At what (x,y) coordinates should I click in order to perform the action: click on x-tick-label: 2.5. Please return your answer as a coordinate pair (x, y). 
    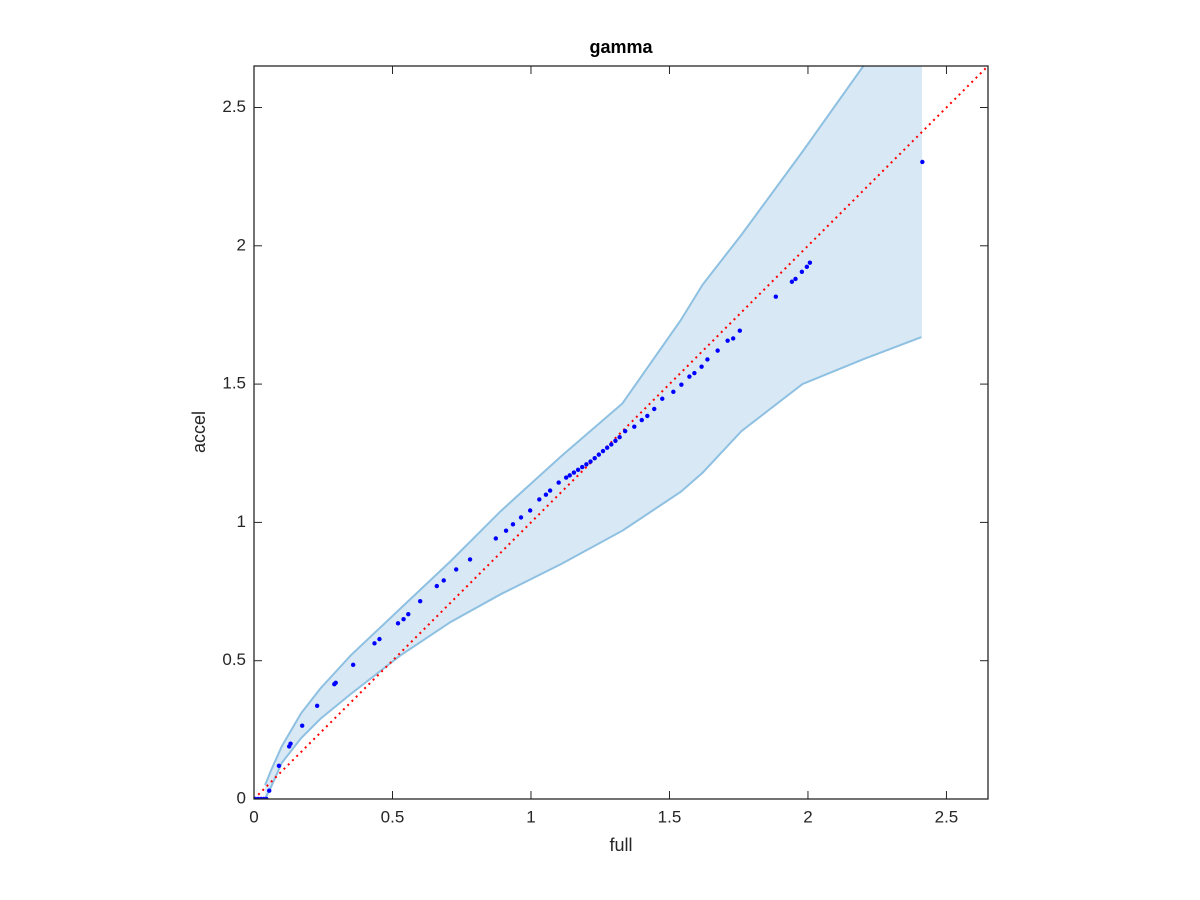
    Looking at the image, I should click on (947, 816).